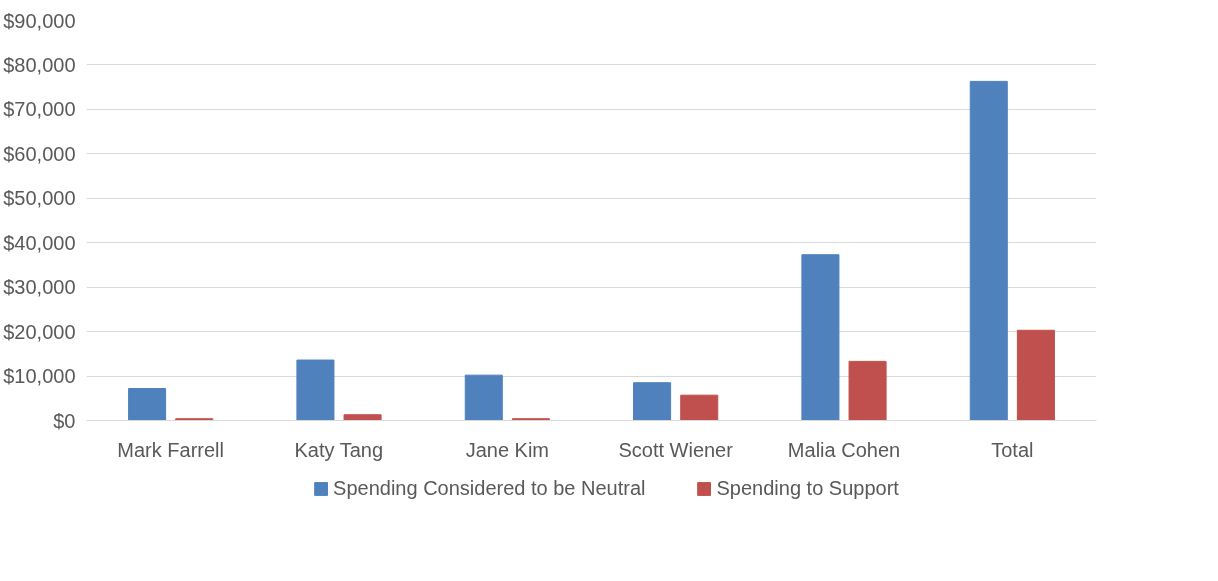 The height and width of the screenshot is (581, 1218). Describe the element at coordinates (39, 198) in the screenshot. I see `y-tick-label: $50,000` at that location.